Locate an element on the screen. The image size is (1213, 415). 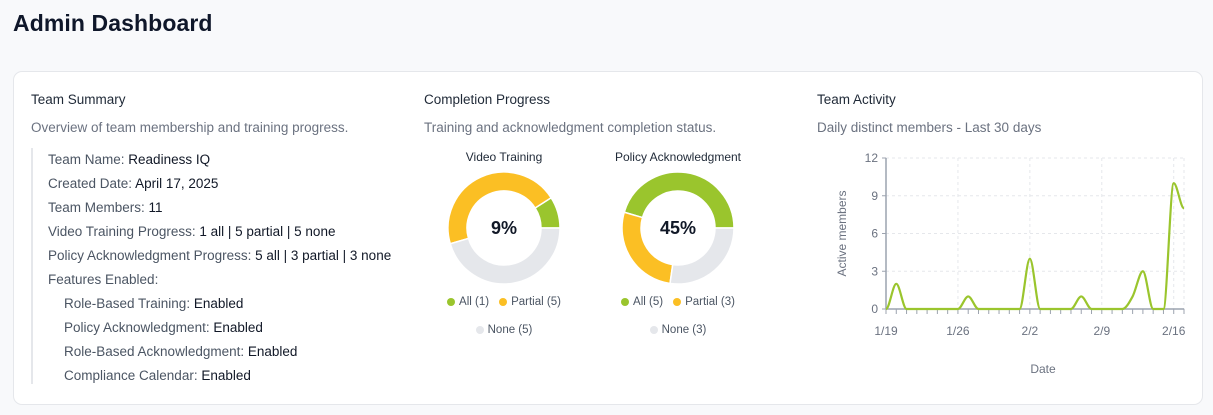
team-members-row: Team Members: 11 is located at coordinates (229, 208).